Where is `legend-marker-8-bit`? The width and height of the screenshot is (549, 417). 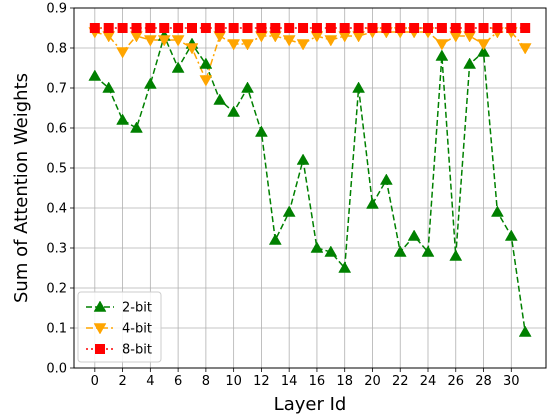 legend-marker-8-bit is located at coordinates (100, 349).